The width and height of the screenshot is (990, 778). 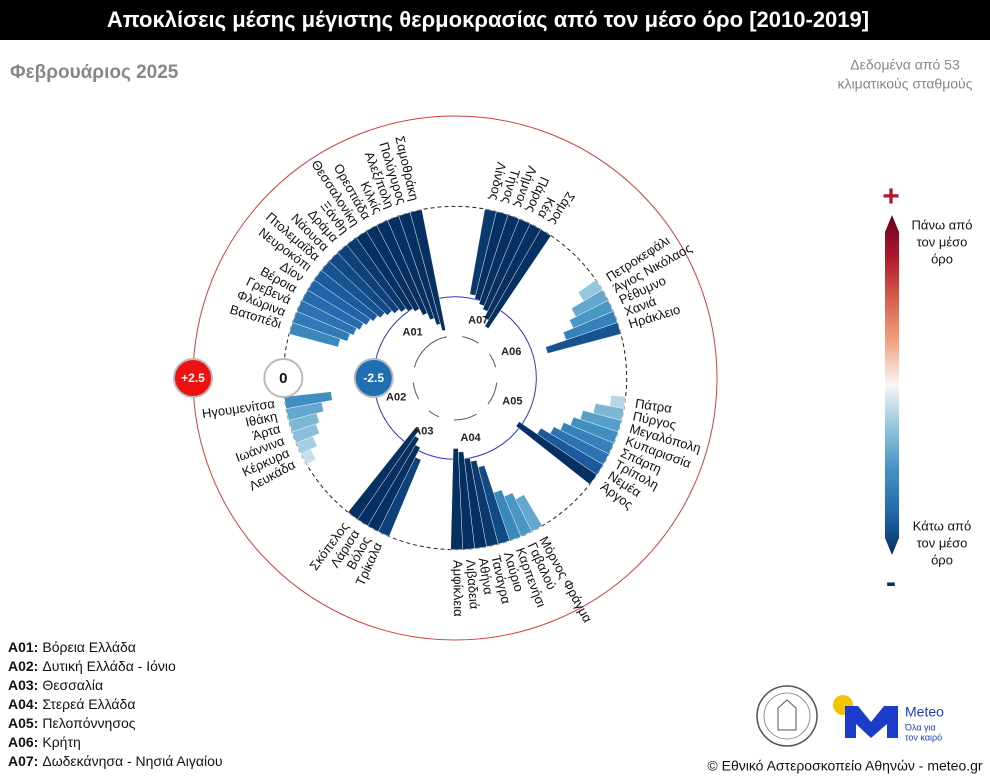 I want to click on tick-label: -2.5, so click(x=373, y=378).